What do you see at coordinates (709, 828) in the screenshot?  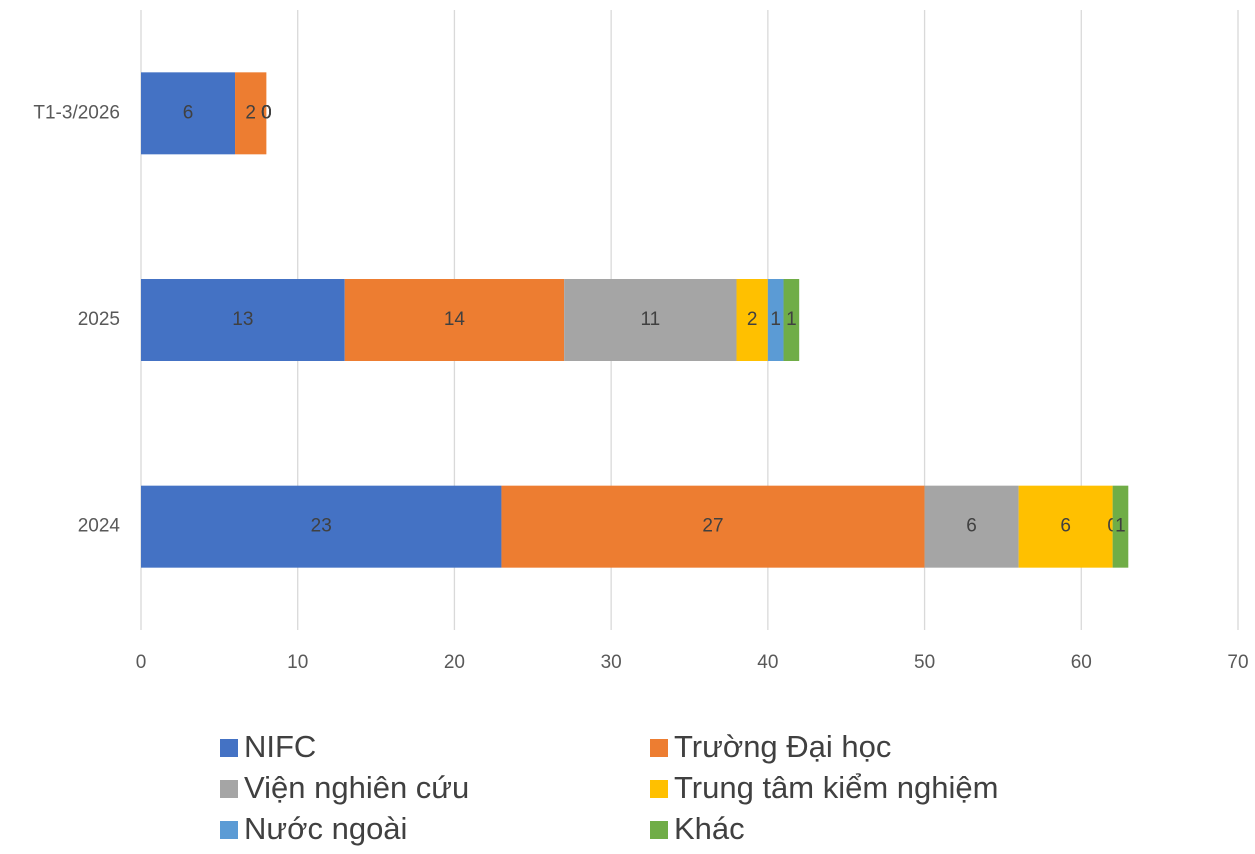 I see `legend-label: Khác` at bounding box center [709, 828].